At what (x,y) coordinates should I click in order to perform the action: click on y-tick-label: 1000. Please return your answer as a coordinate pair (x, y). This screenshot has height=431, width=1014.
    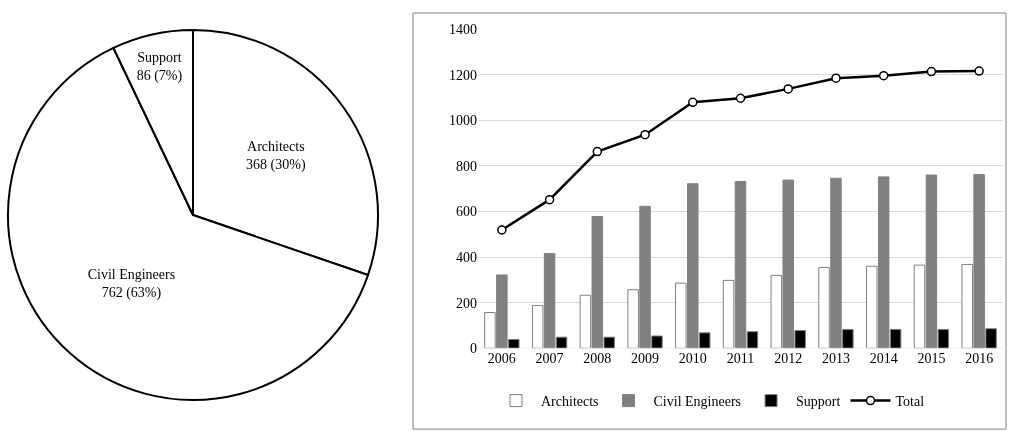
    Looking at the image, I should click on (463, 121).